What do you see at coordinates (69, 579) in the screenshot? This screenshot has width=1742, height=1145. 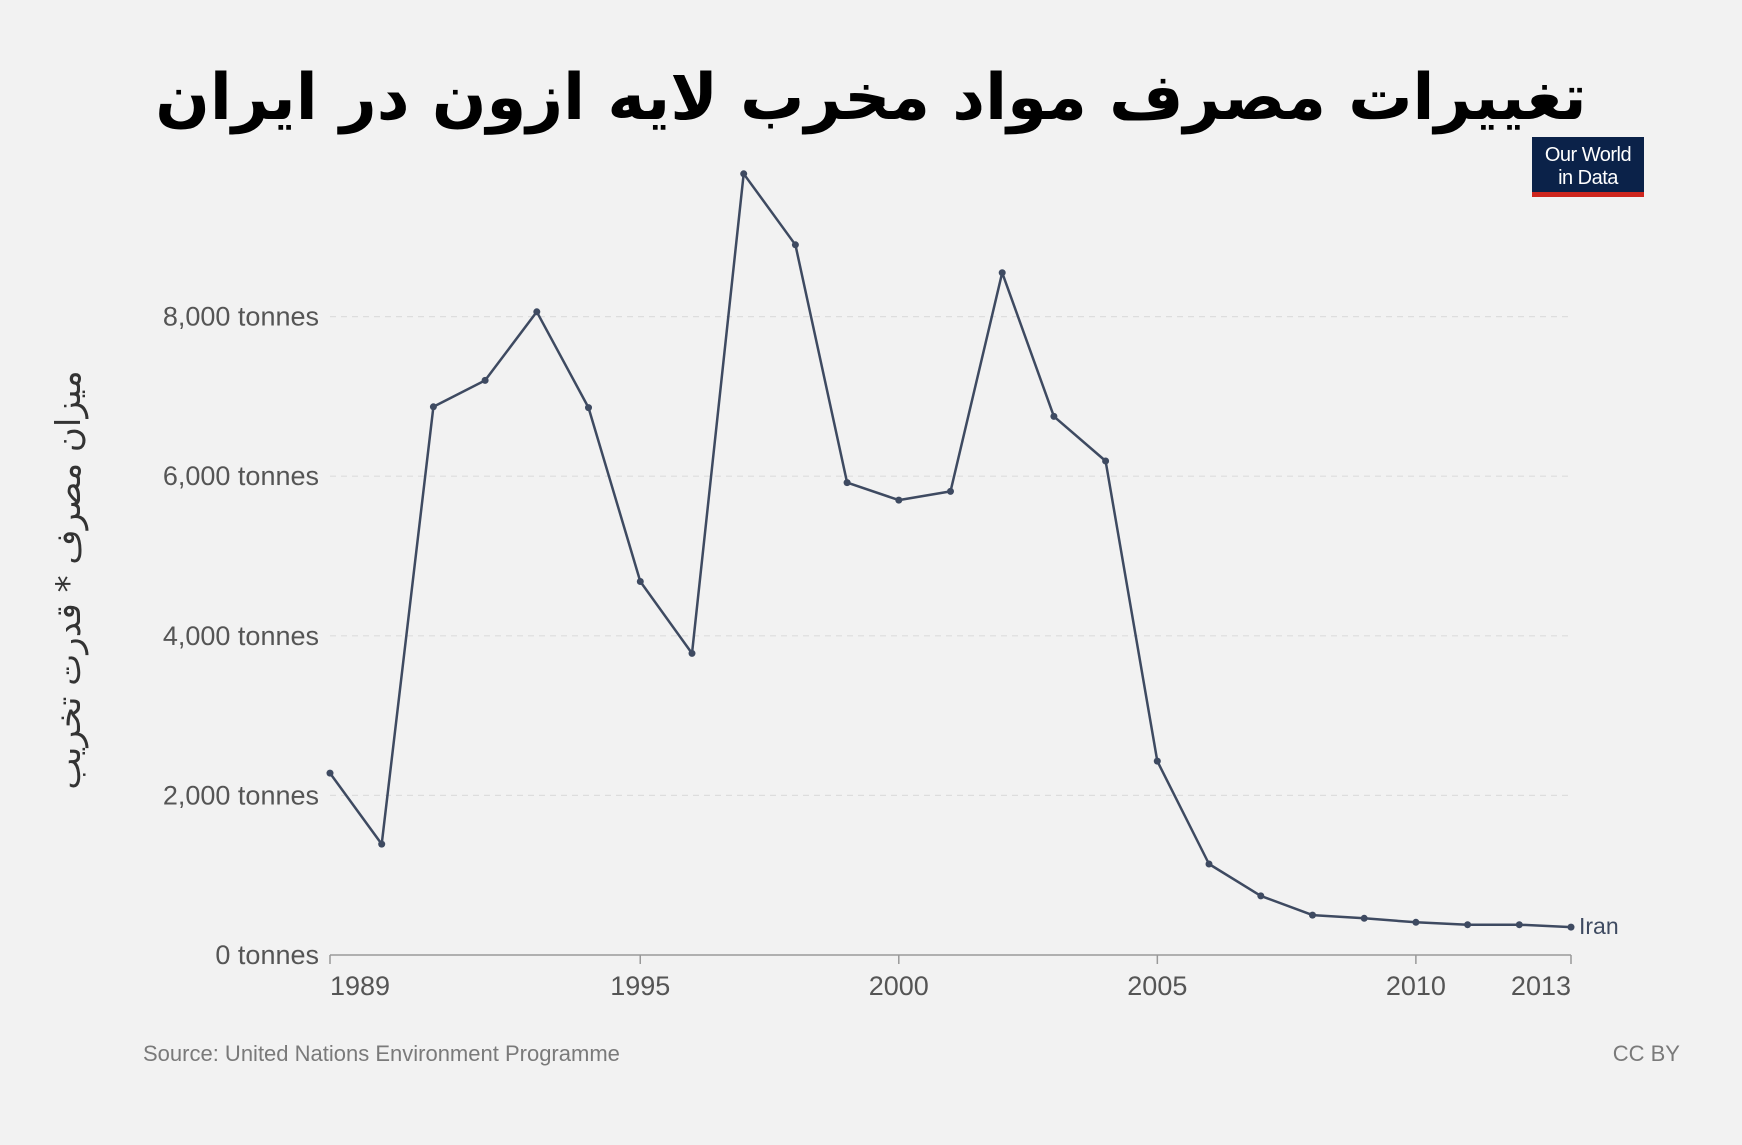 I see `y-axis-label: میزان مصرف * قدرت تخریب` at bounding box center [69, 579].